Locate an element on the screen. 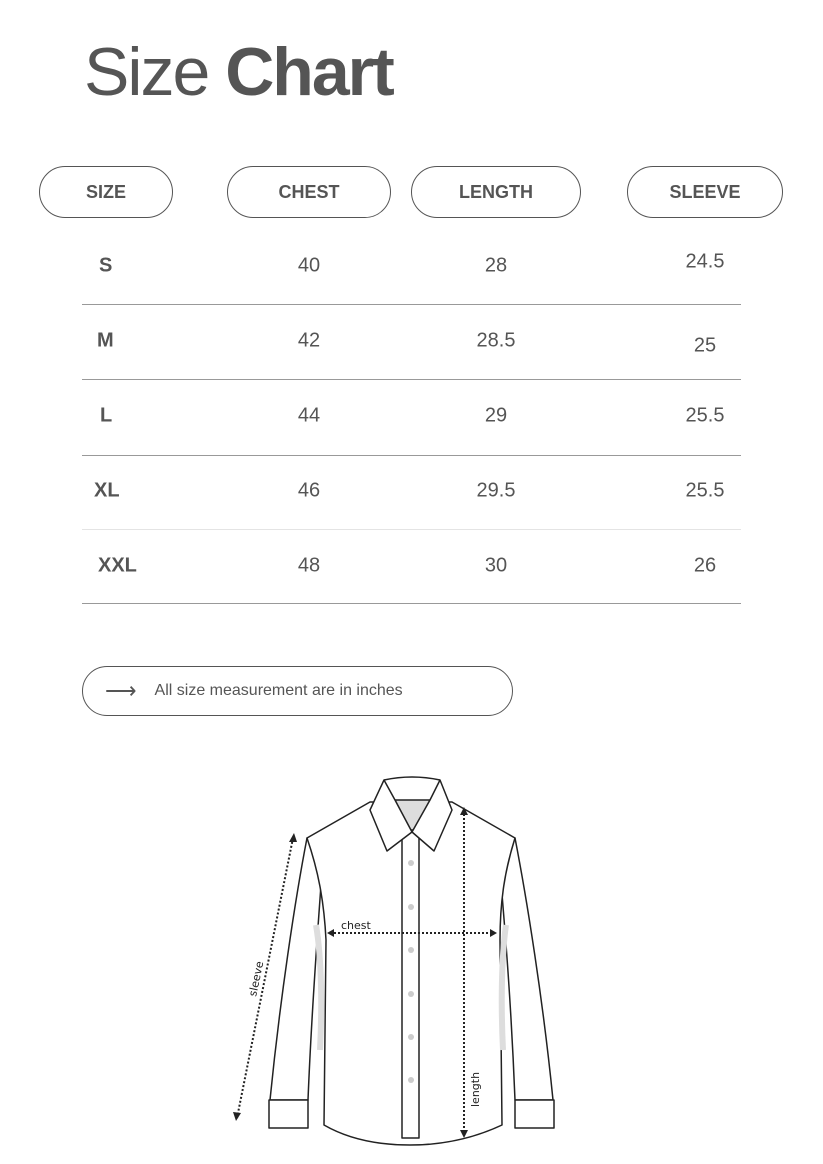 Image resolution: width=823 pixels, height=1164 pixels. length-label: length is located at coordinates (475, 1089).